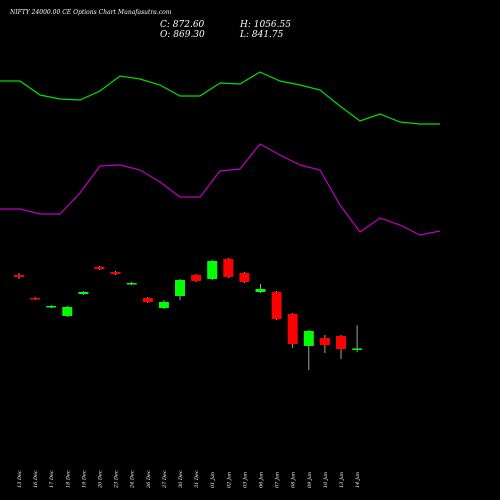 The height and width of the screenshot is (500, 500). Describe the element at coordinates (261, 35) in the screenshot. I see `ohlc-label: L: 841.75` at that location.